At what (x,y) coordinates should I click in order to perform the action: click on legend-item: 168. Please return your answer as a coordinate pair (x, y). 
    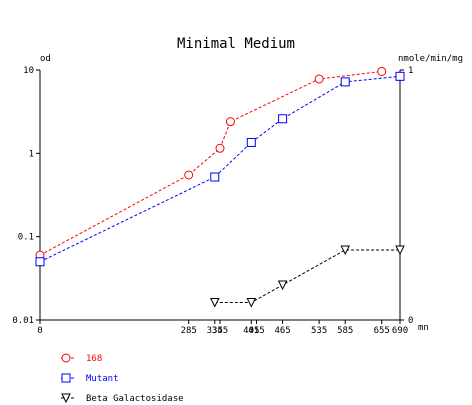
    Looking at the image, I should click on (81, 358).